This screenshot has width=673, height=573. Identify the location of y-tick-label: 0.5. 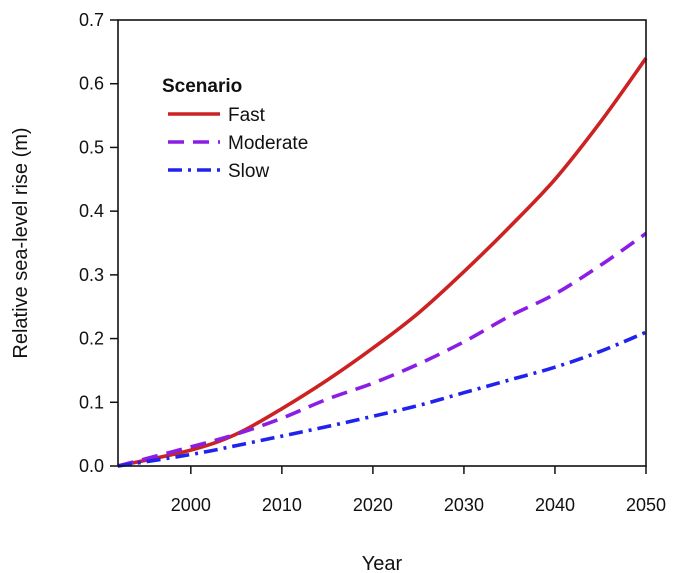
(91, 147).